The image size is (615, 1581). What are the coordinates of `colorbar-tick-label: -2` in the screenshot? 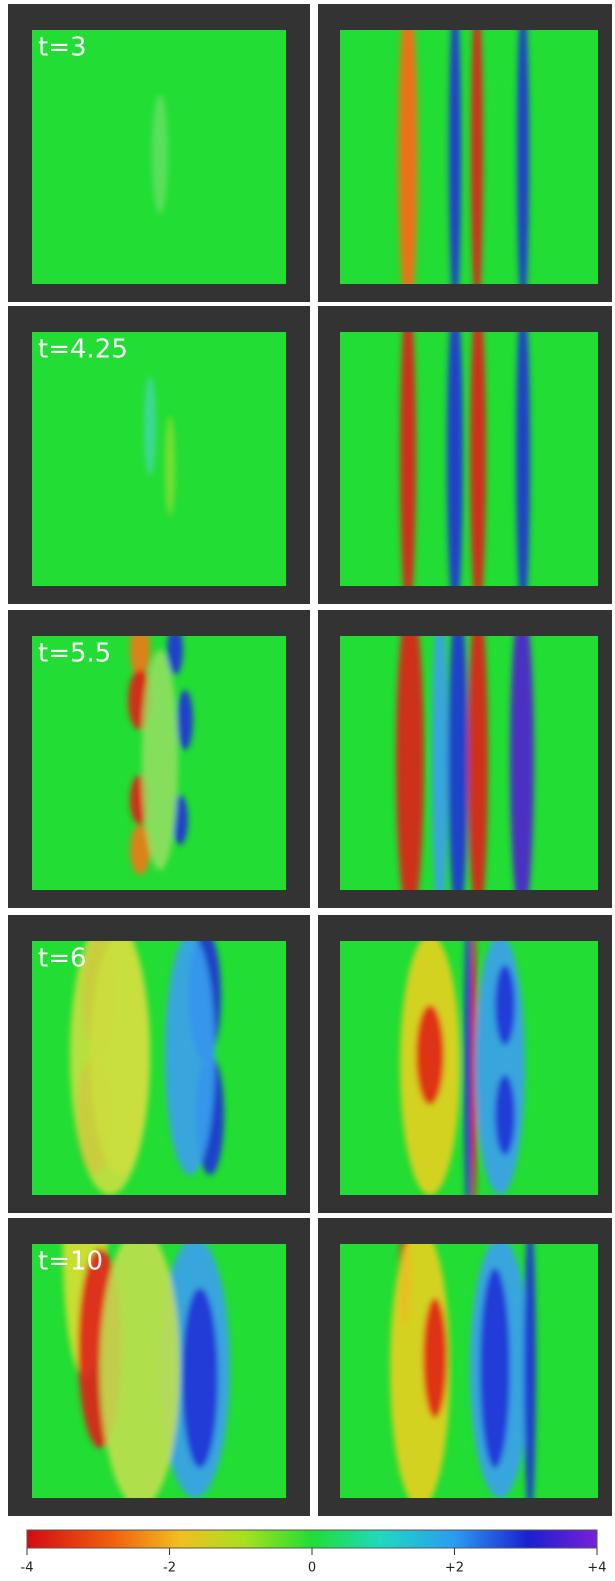 It's located at (169, 1568).